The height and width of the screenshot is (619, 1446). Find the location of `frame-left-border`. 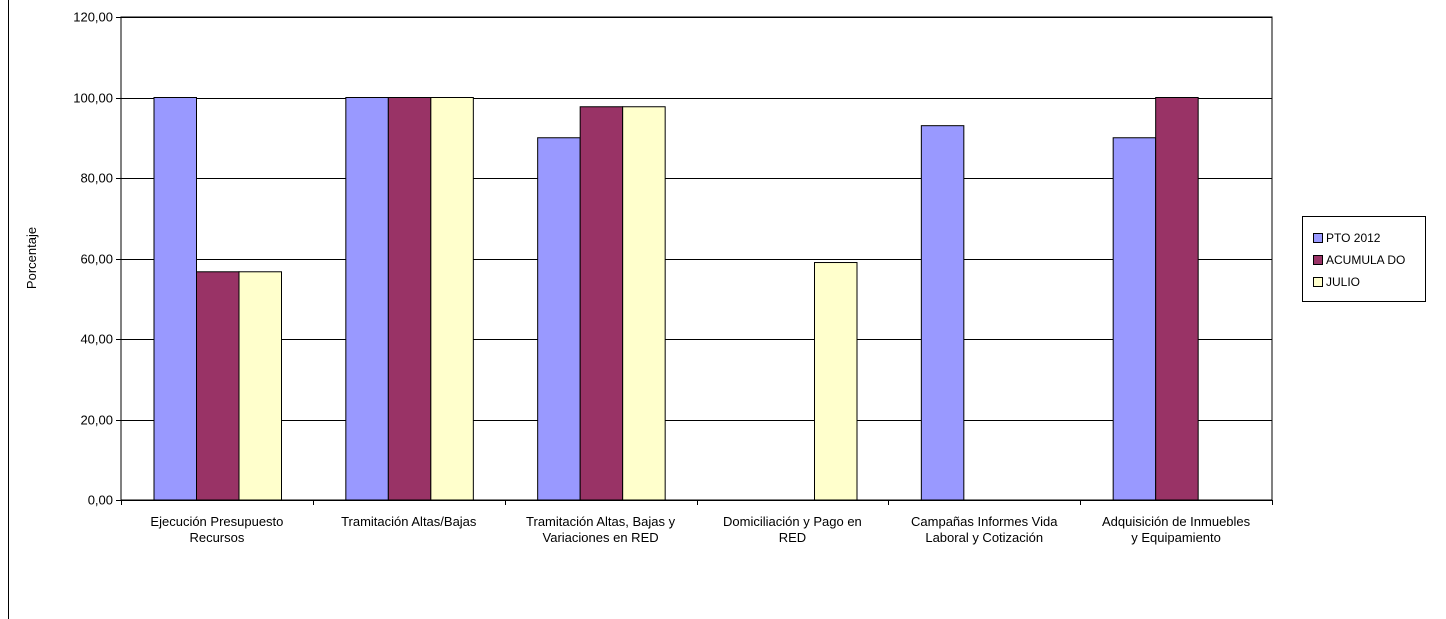

frame-left-border is located at coordinates (8, 309).